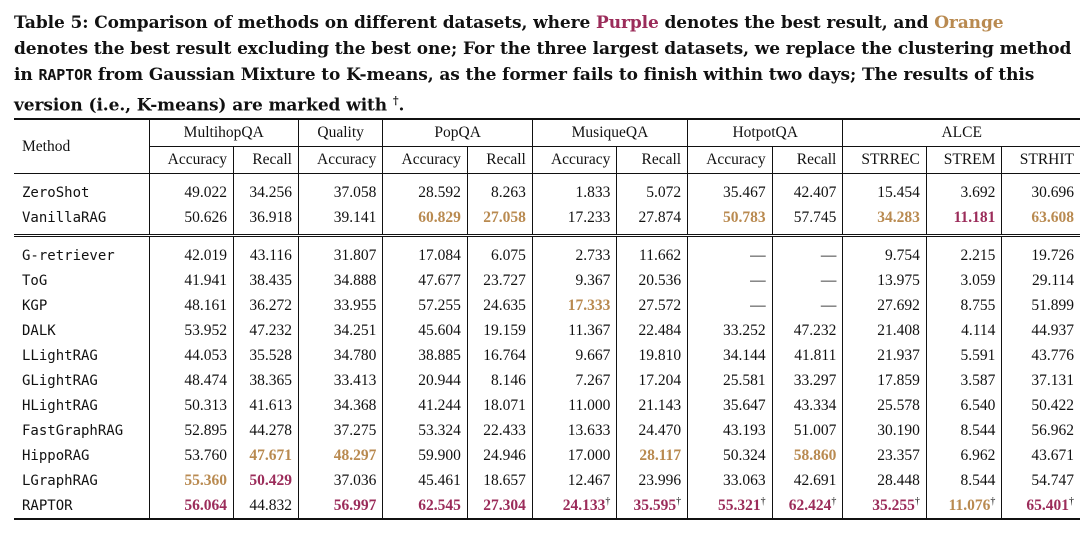  Describe the element at coordinates (35, 280) in the screenshot. I see `method-name: ToG` at that location.